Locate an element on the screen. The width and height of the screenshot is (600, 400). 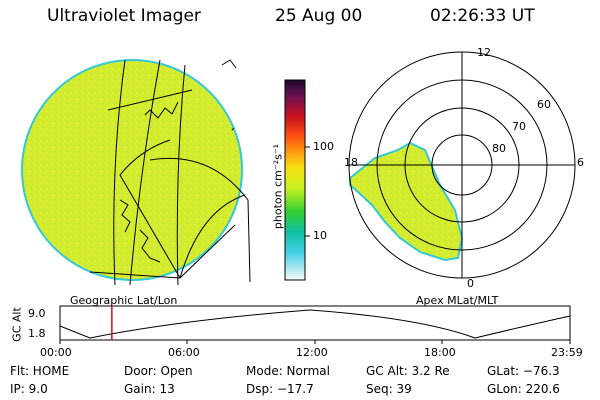
lat-label-60: 60 is located at coordinates (544, 104).